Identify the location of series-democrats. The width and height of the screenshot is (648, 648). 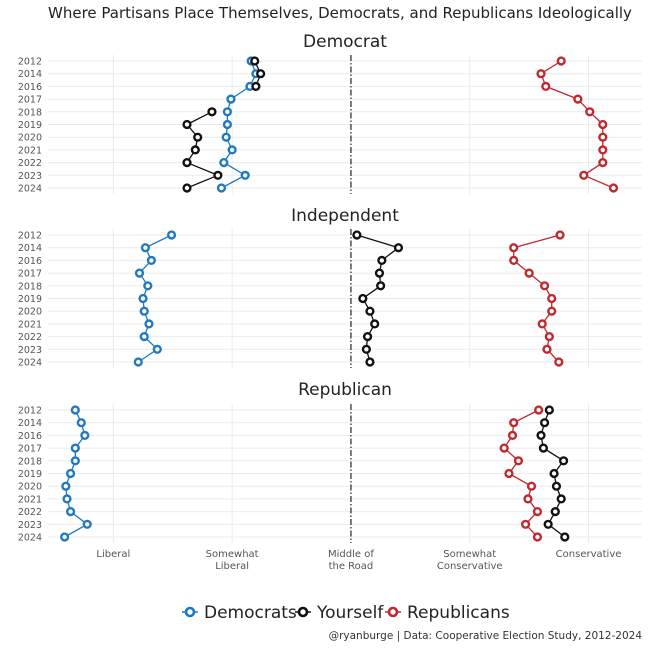
(155, 298).